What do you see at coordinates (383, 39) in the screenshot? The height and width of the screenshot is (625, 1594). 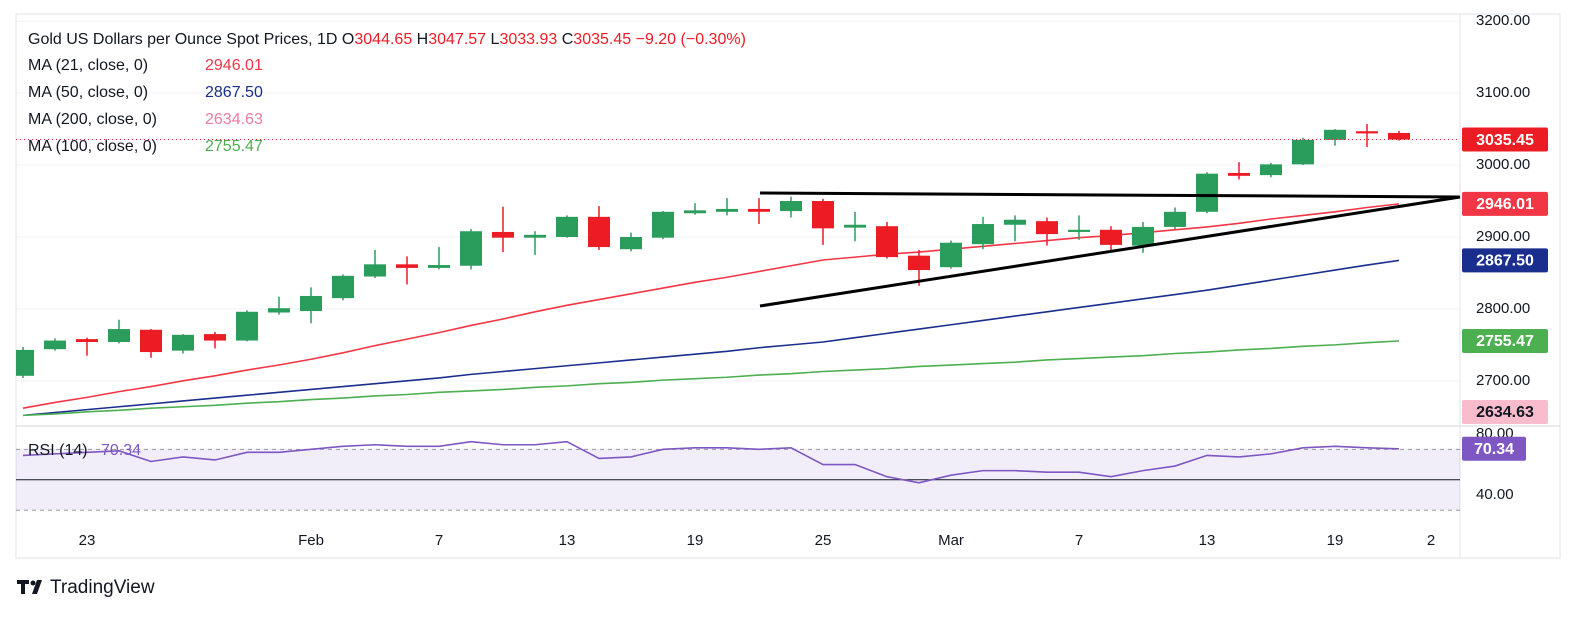 I see `ohlc-value: 3044.65` at bounding box center [383, 39].